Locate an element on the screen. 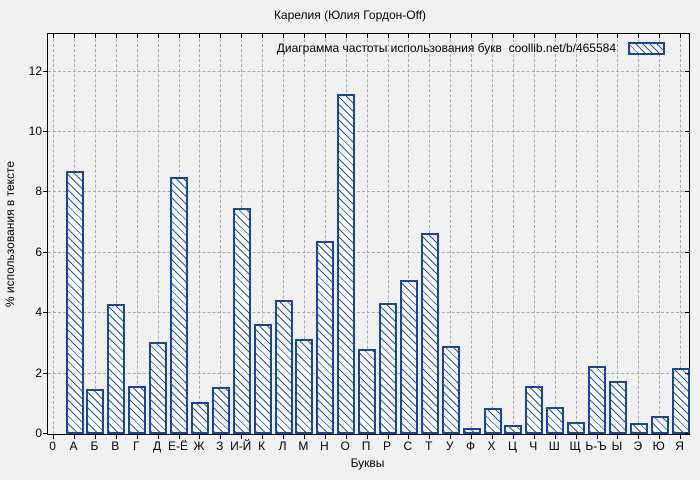  bar-Б is located at coordinates (95, 411).